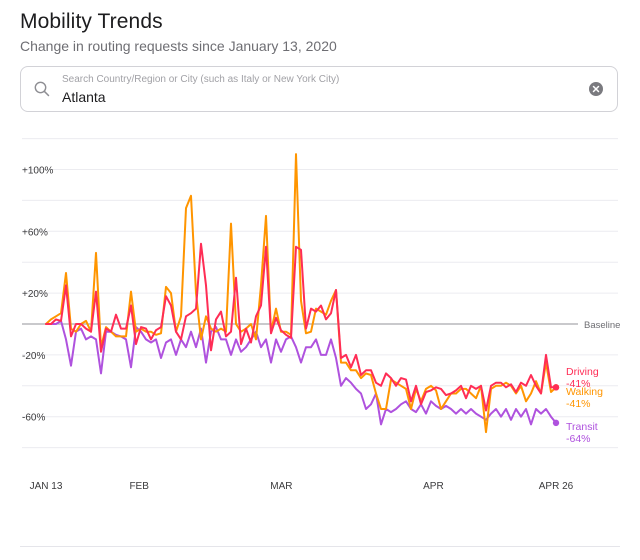  Describe the element at coordinates (33, 356) in the screenshot. I see `y-tick-label: -20%` at that location.